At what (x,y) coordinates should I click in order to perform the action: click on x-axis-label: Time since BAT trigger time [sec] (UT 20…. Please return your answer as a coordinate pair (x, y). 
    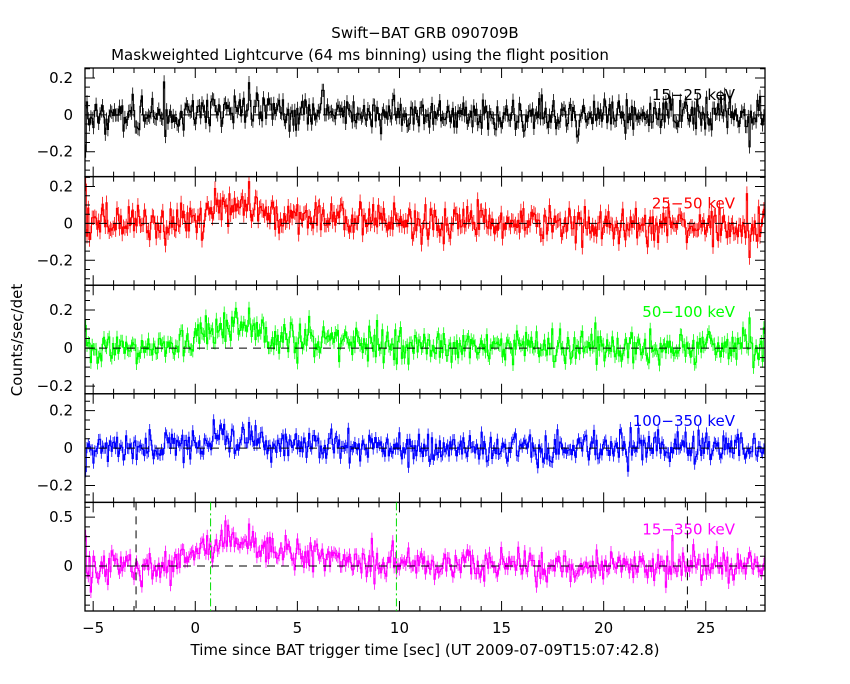
    Looking at the image, I should click on (425, 650).